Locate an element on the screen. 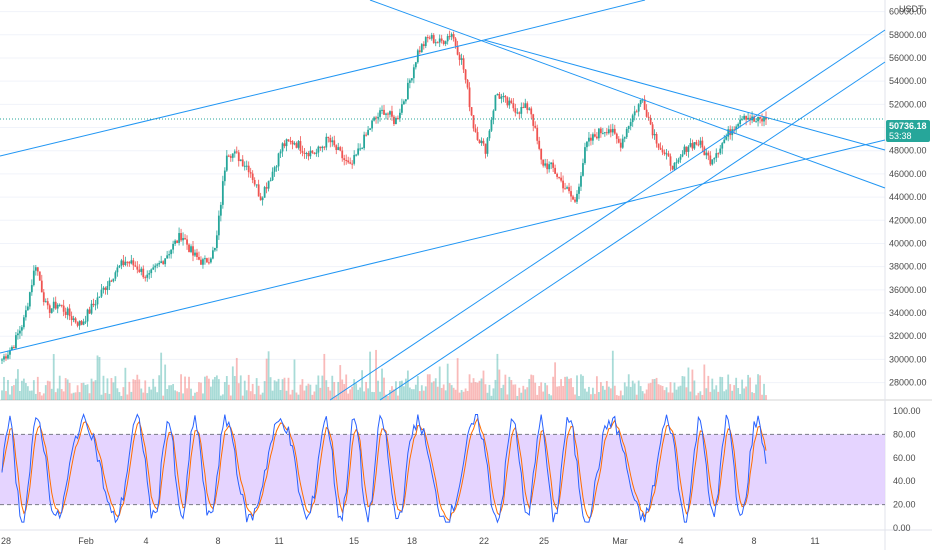  time-tick-label: 11 is located at coordinates (278, 541).